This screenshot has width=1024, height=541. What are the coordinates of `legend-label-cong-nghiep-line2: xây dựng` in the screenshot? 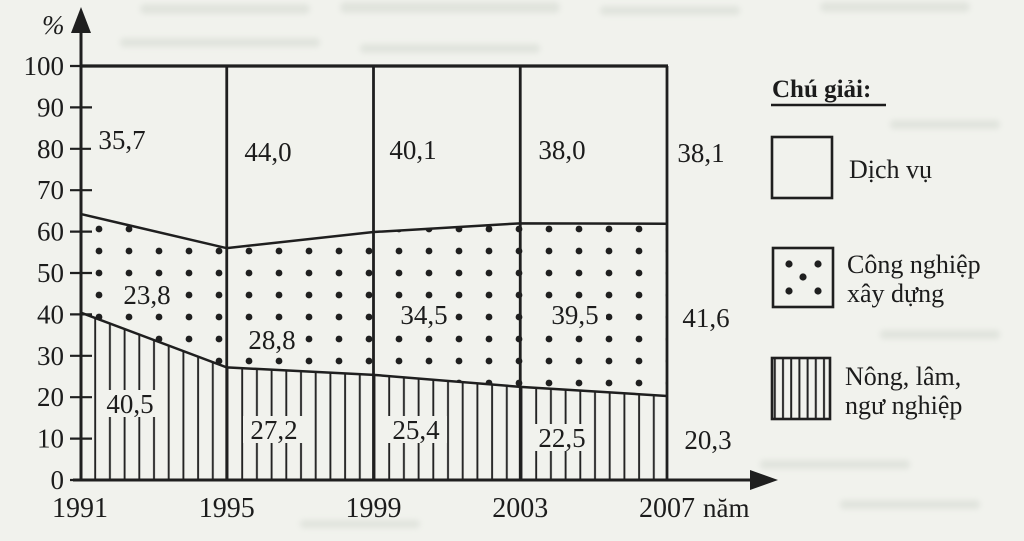 It's located at (895, 293).